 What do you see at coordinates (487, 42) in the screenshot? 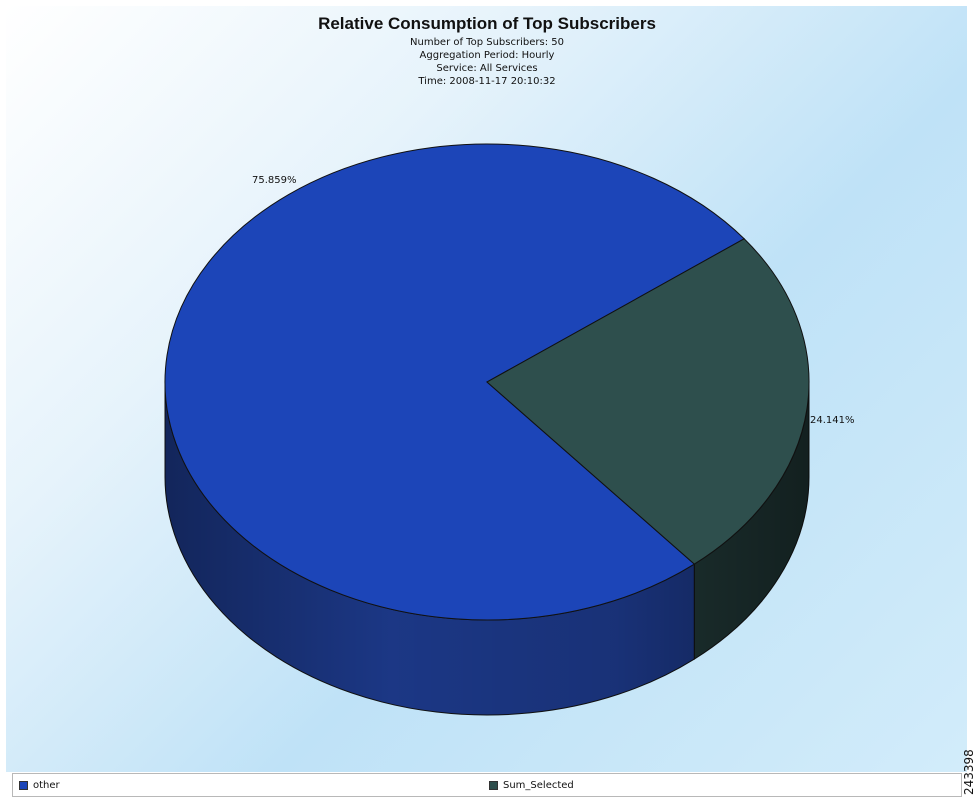
I see `subtitle-line: Number of Top Subscribers: 50` at bounding box center [487, 42].